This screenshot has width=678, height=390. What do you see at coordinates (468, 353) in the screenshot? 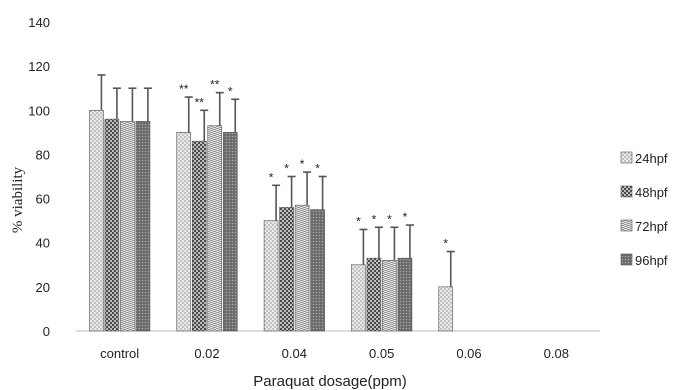
I see `x-tick-label: 0.06` at bounding box center [468, 353].